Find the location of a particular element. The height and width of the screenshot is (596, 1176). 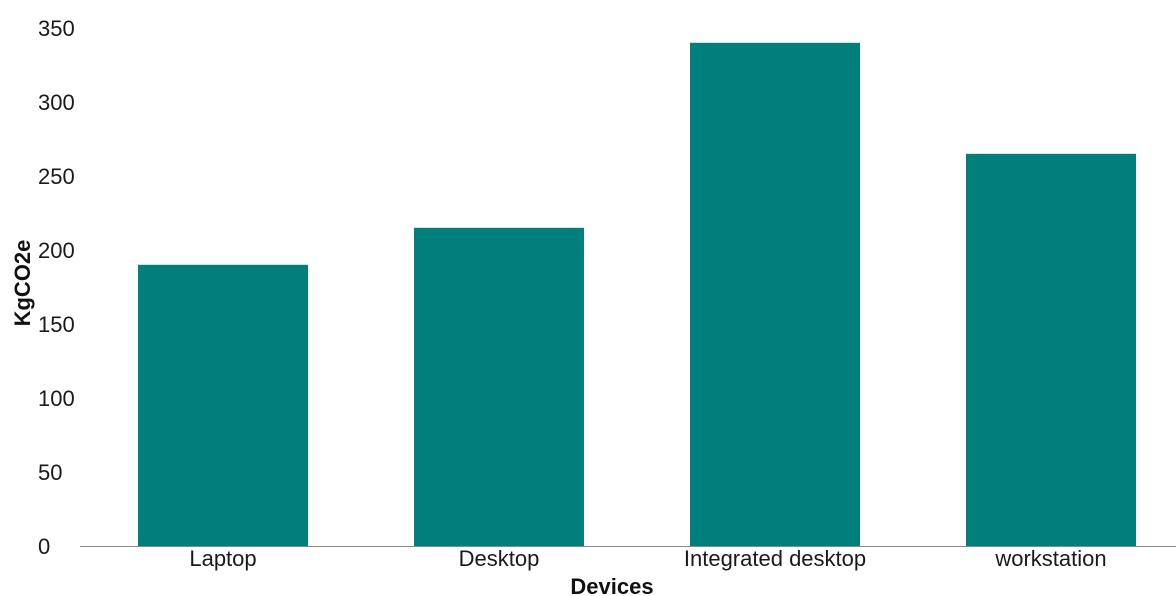

y-tick-label: 50 is located at coordinates (50, 472).